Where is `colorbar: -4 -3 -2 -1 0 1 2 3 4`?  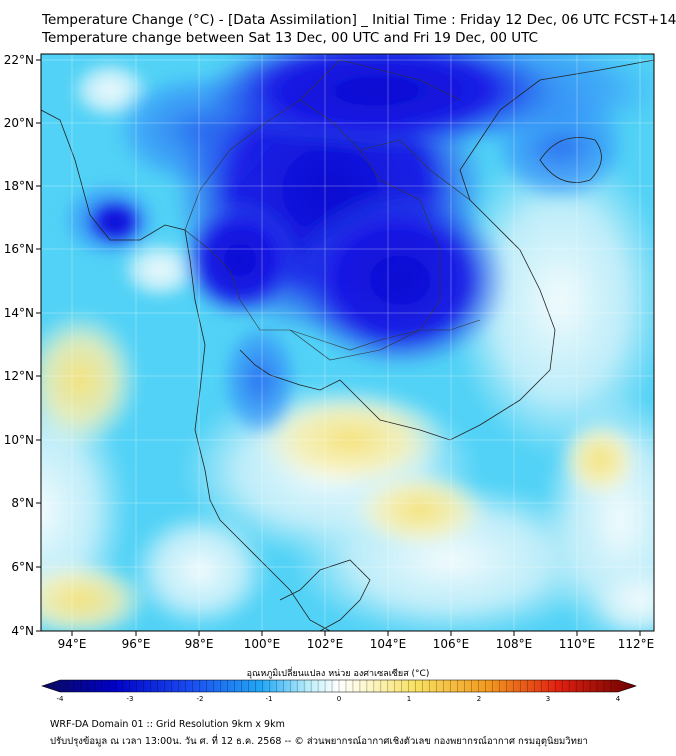
colorbar: -4 -3 -2 -1 0 1 2 3 4 is located at coordinates (339, 691).